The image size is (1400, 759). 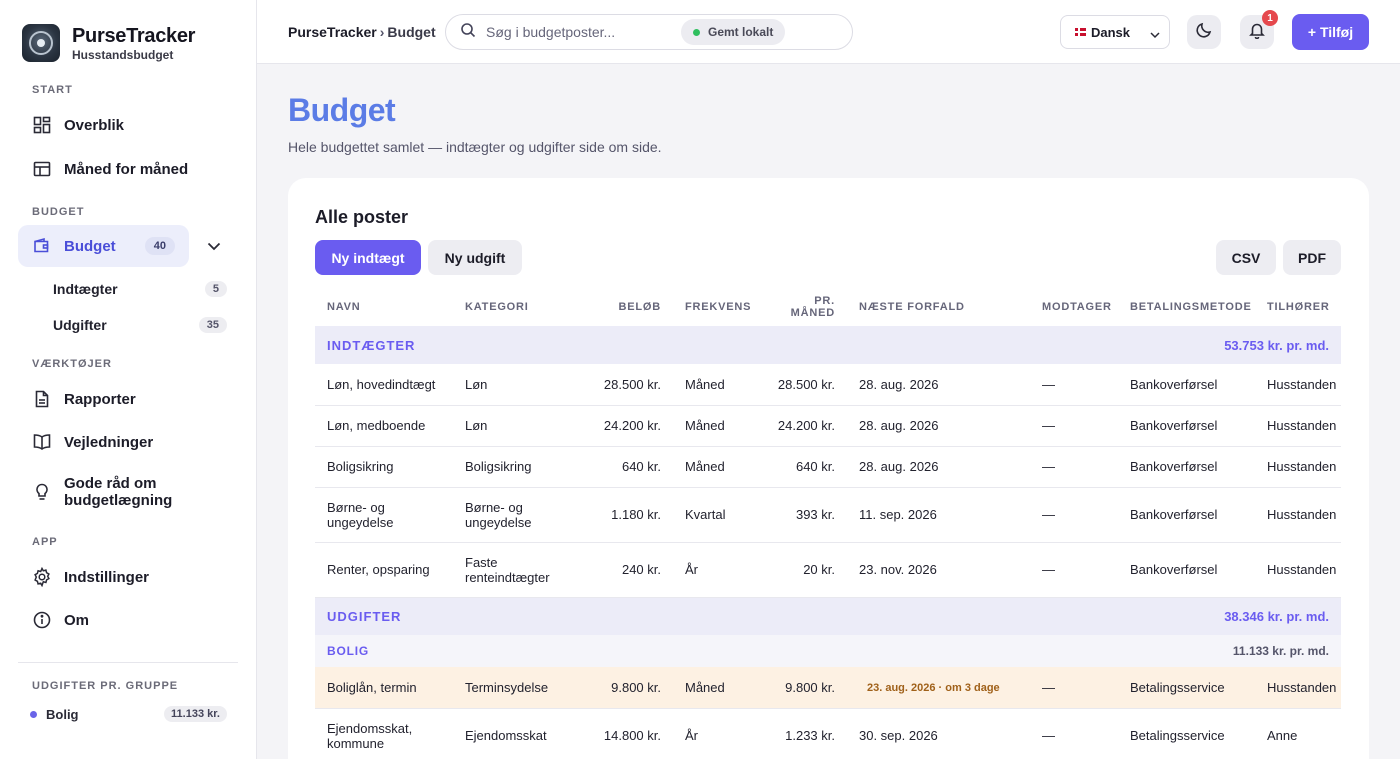 What do you see at coordinates (42, 577) in the screenshot?
I see `gear-icon` at bounding box center [42, 577].